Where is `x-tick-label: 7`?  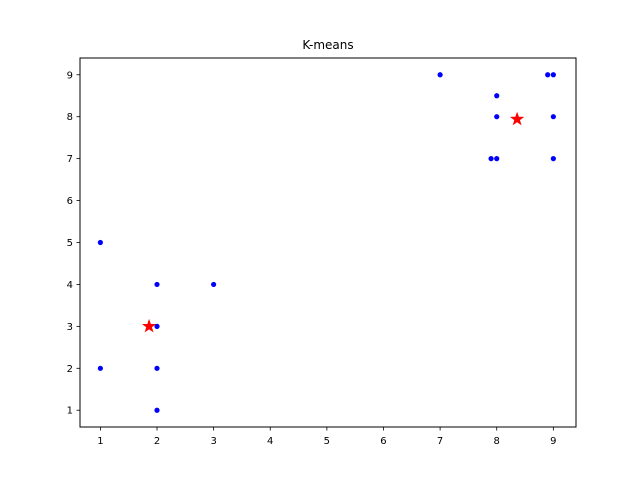
x-tick-label: 7 is located at coordinates (440, 441).